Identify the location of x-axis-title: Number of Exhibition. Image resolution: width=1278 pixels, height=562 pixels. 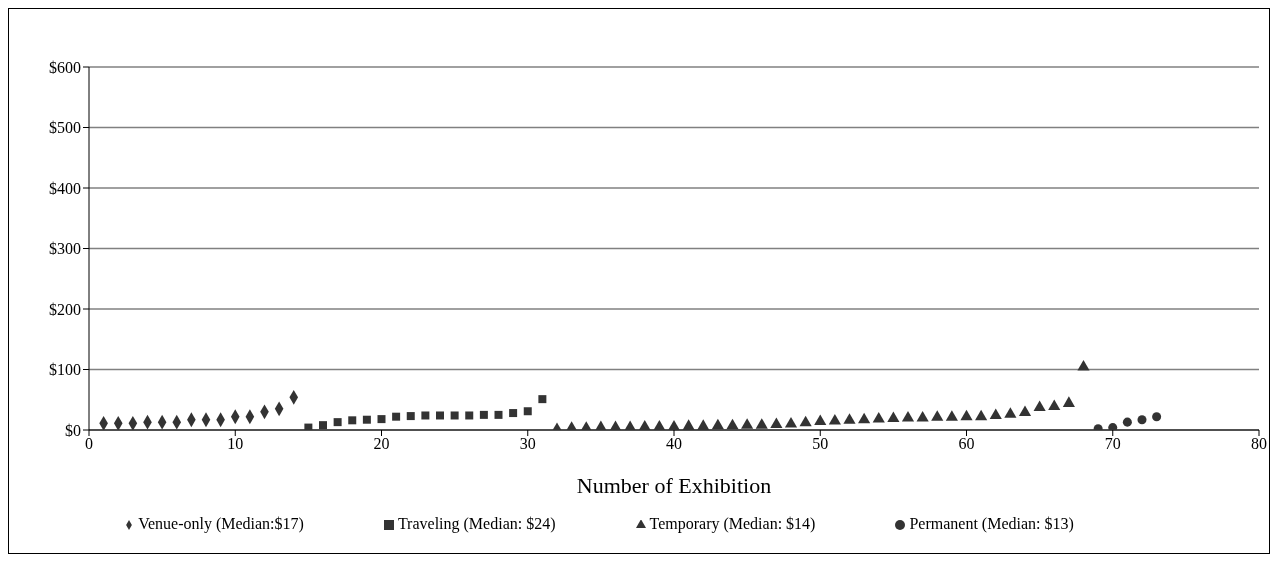
(674, 485).